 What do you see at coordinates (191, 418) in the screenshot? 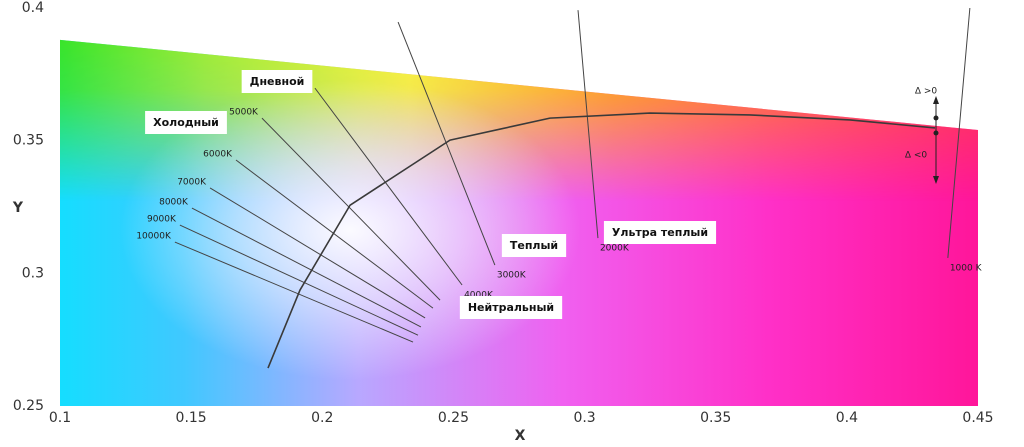
I see `x-tick-label: 0.15` at bounding box center [191, 418].